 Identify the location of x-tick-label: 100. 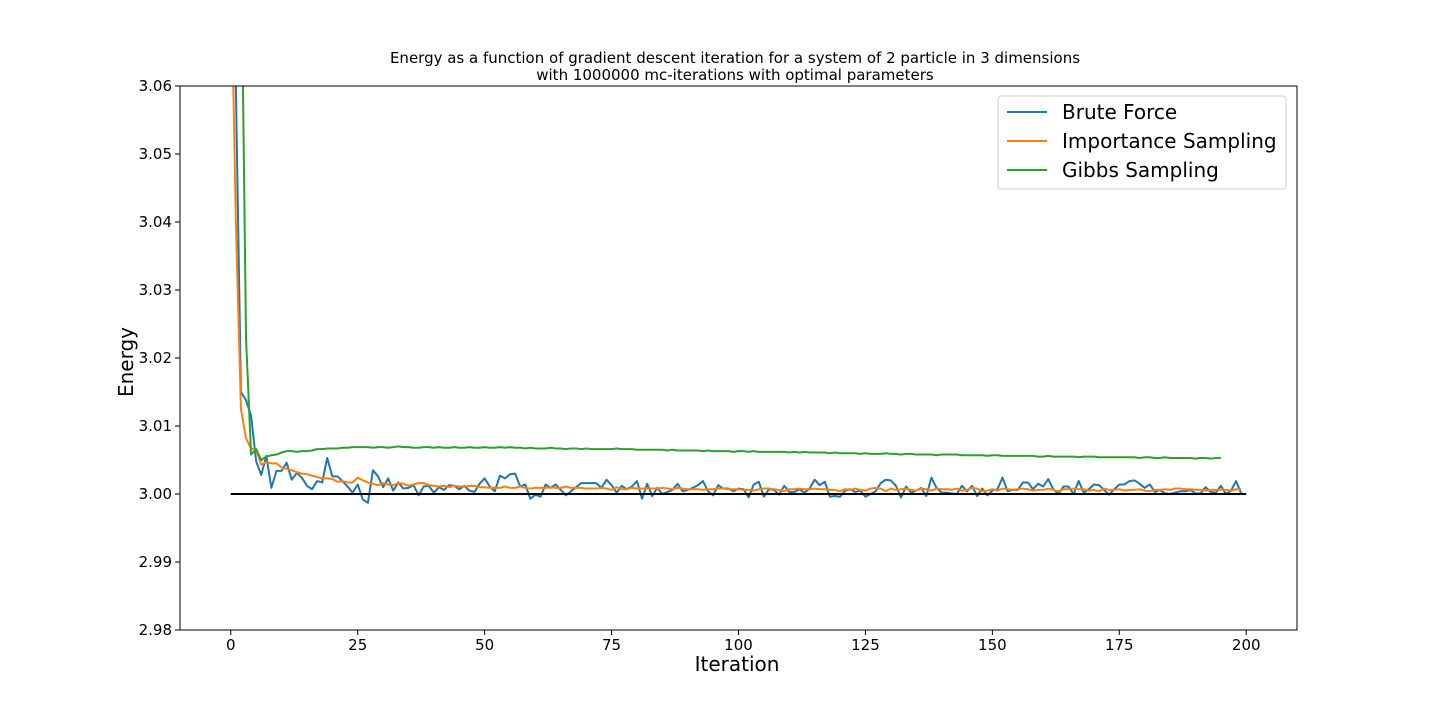
(738, 645).